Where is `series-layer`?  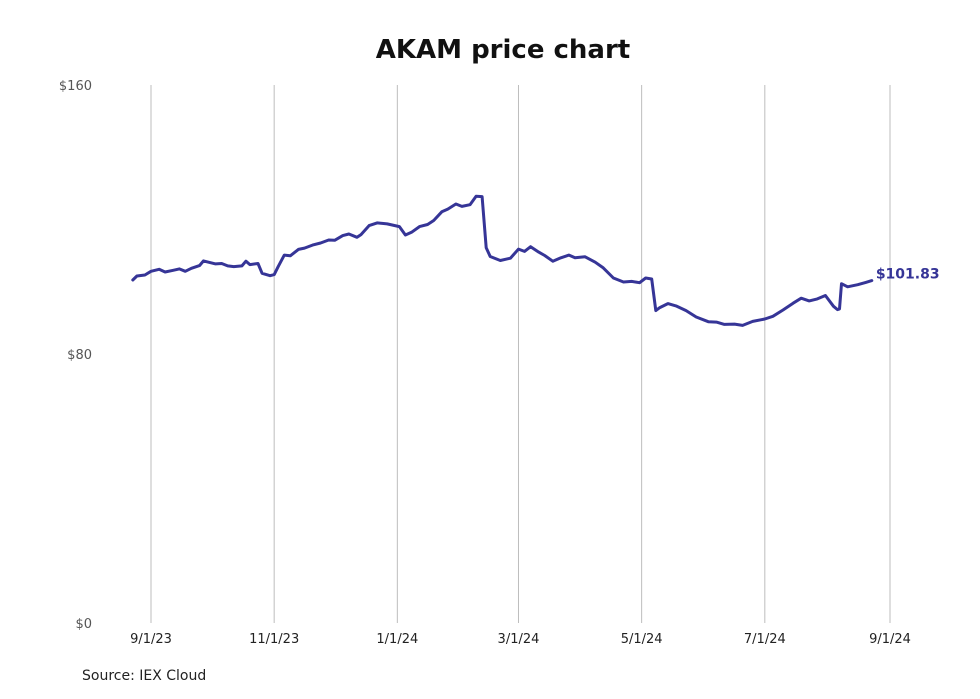
series-layer is located at coordinates (502, 260).